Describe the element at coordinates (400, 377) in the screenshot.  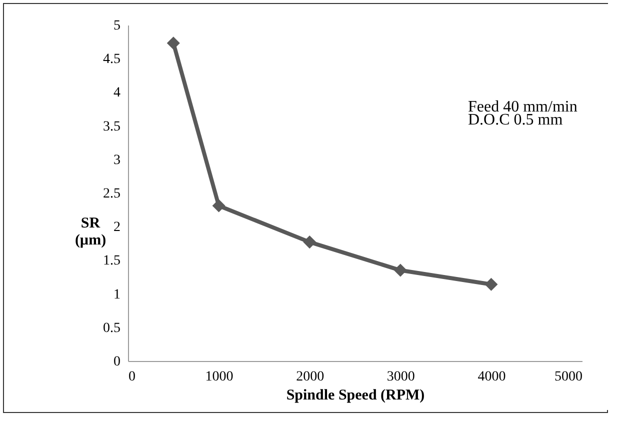
I see `x-tick-label: 3000` at that location.